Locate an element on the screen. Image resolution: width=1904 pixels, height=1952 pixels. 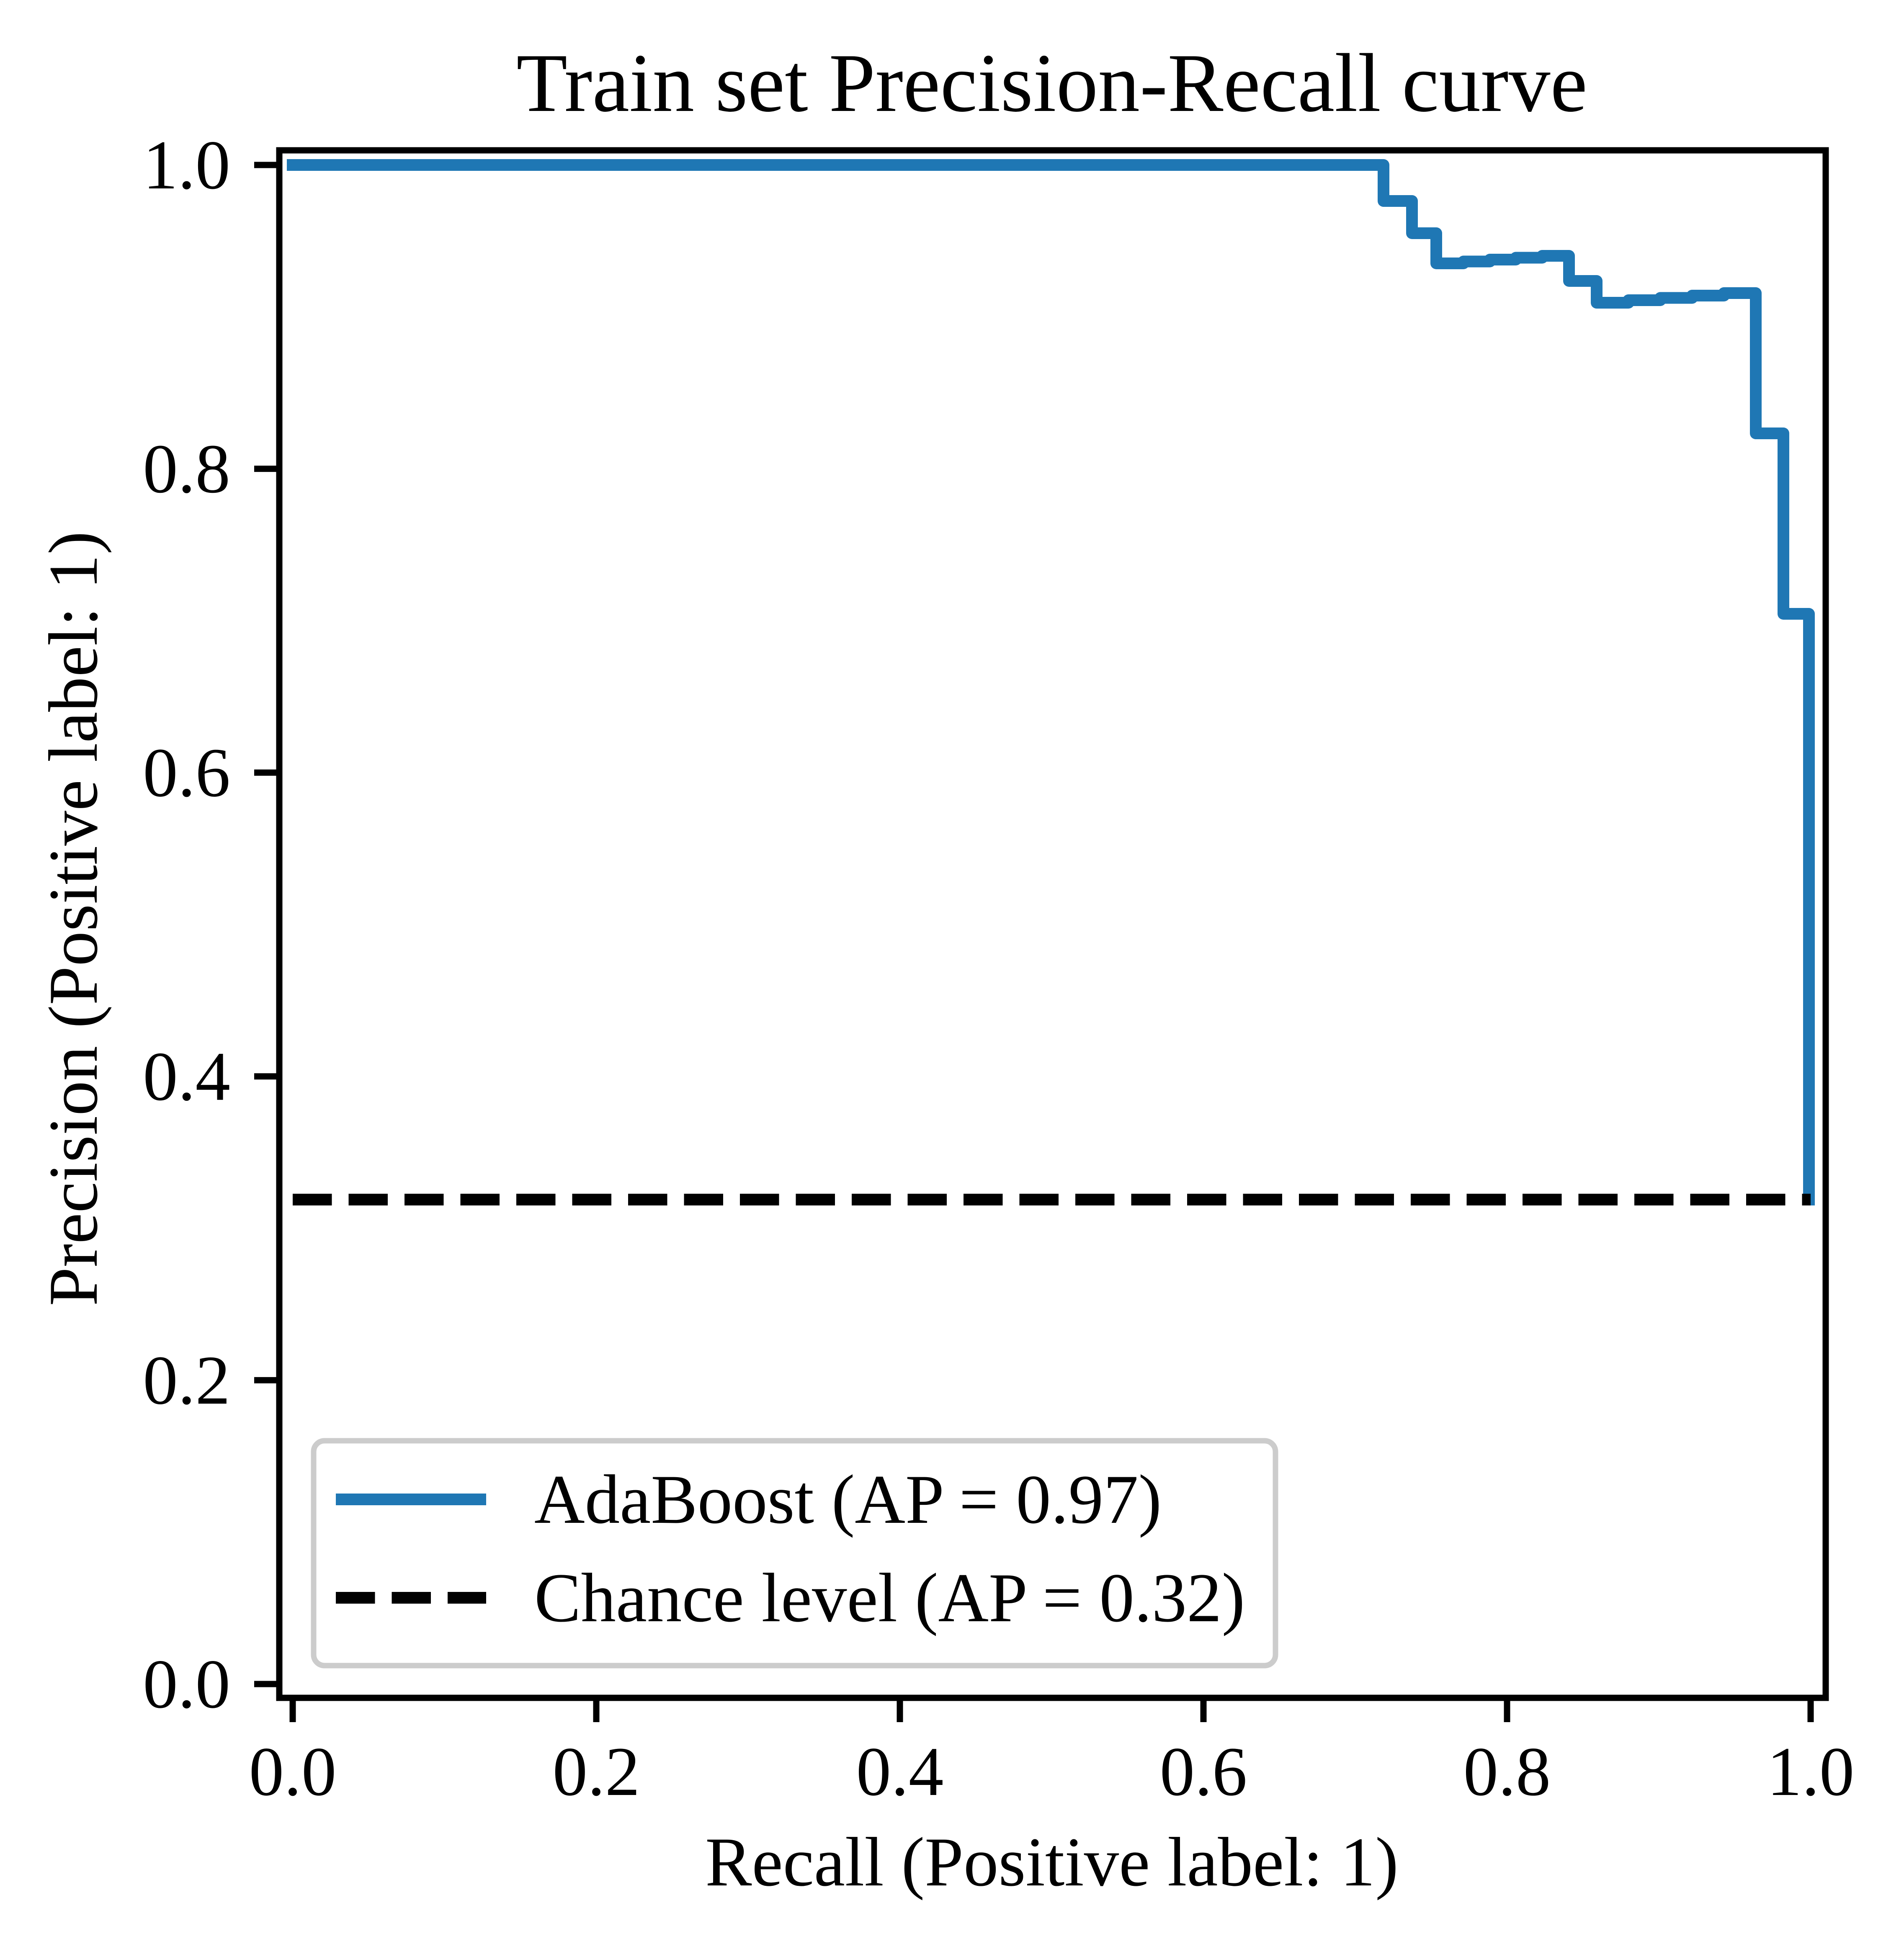
svg-text: Recall (Positive label: 1) is located at coordinates (1052, 1862).